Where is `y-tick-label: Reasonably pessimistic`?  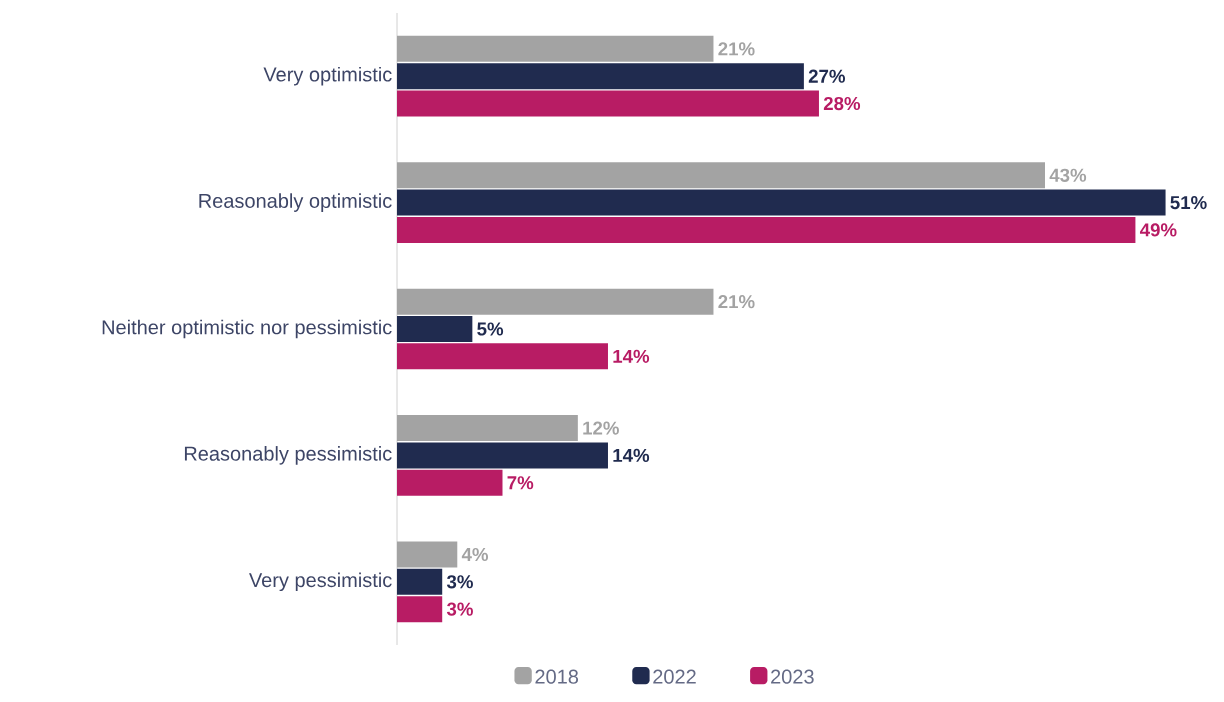
y-tick-label: Reasonably pessimistic is located at coordinates (288, 455).